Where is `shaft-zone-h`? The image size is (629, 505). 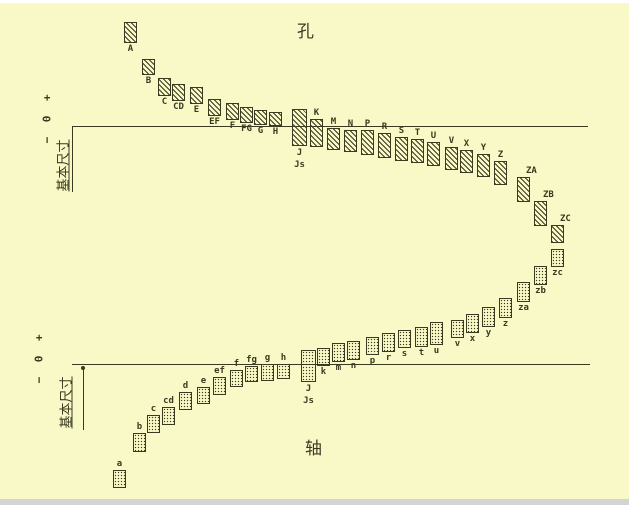
shaft-zone-h is located at coordinates (283, 371).